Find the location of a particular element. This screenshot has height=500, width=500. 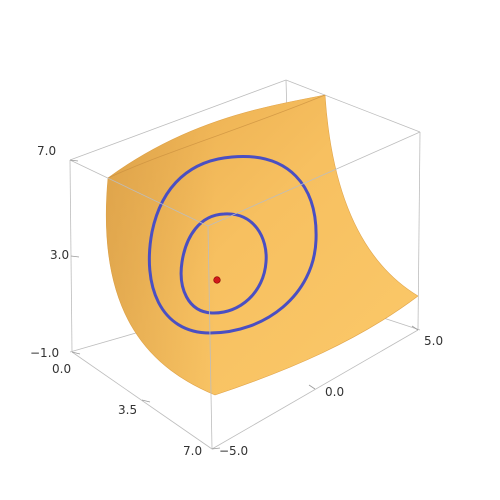

y-tick-label: −5.0 is located at coordinates (233, 451).